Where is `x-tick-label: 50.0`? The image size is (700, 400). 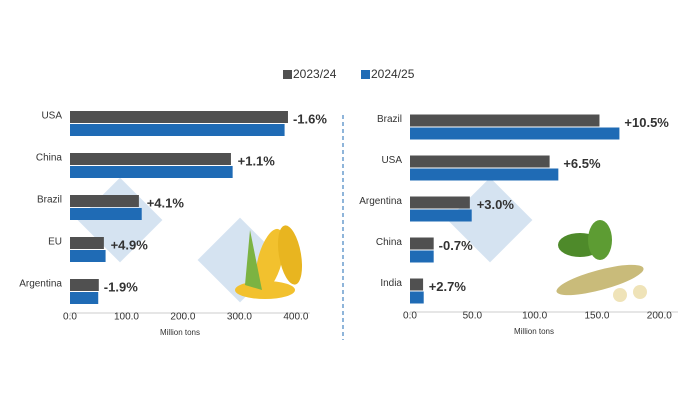
x-tick-label: 50.0 is located at coordinates (473, 316).